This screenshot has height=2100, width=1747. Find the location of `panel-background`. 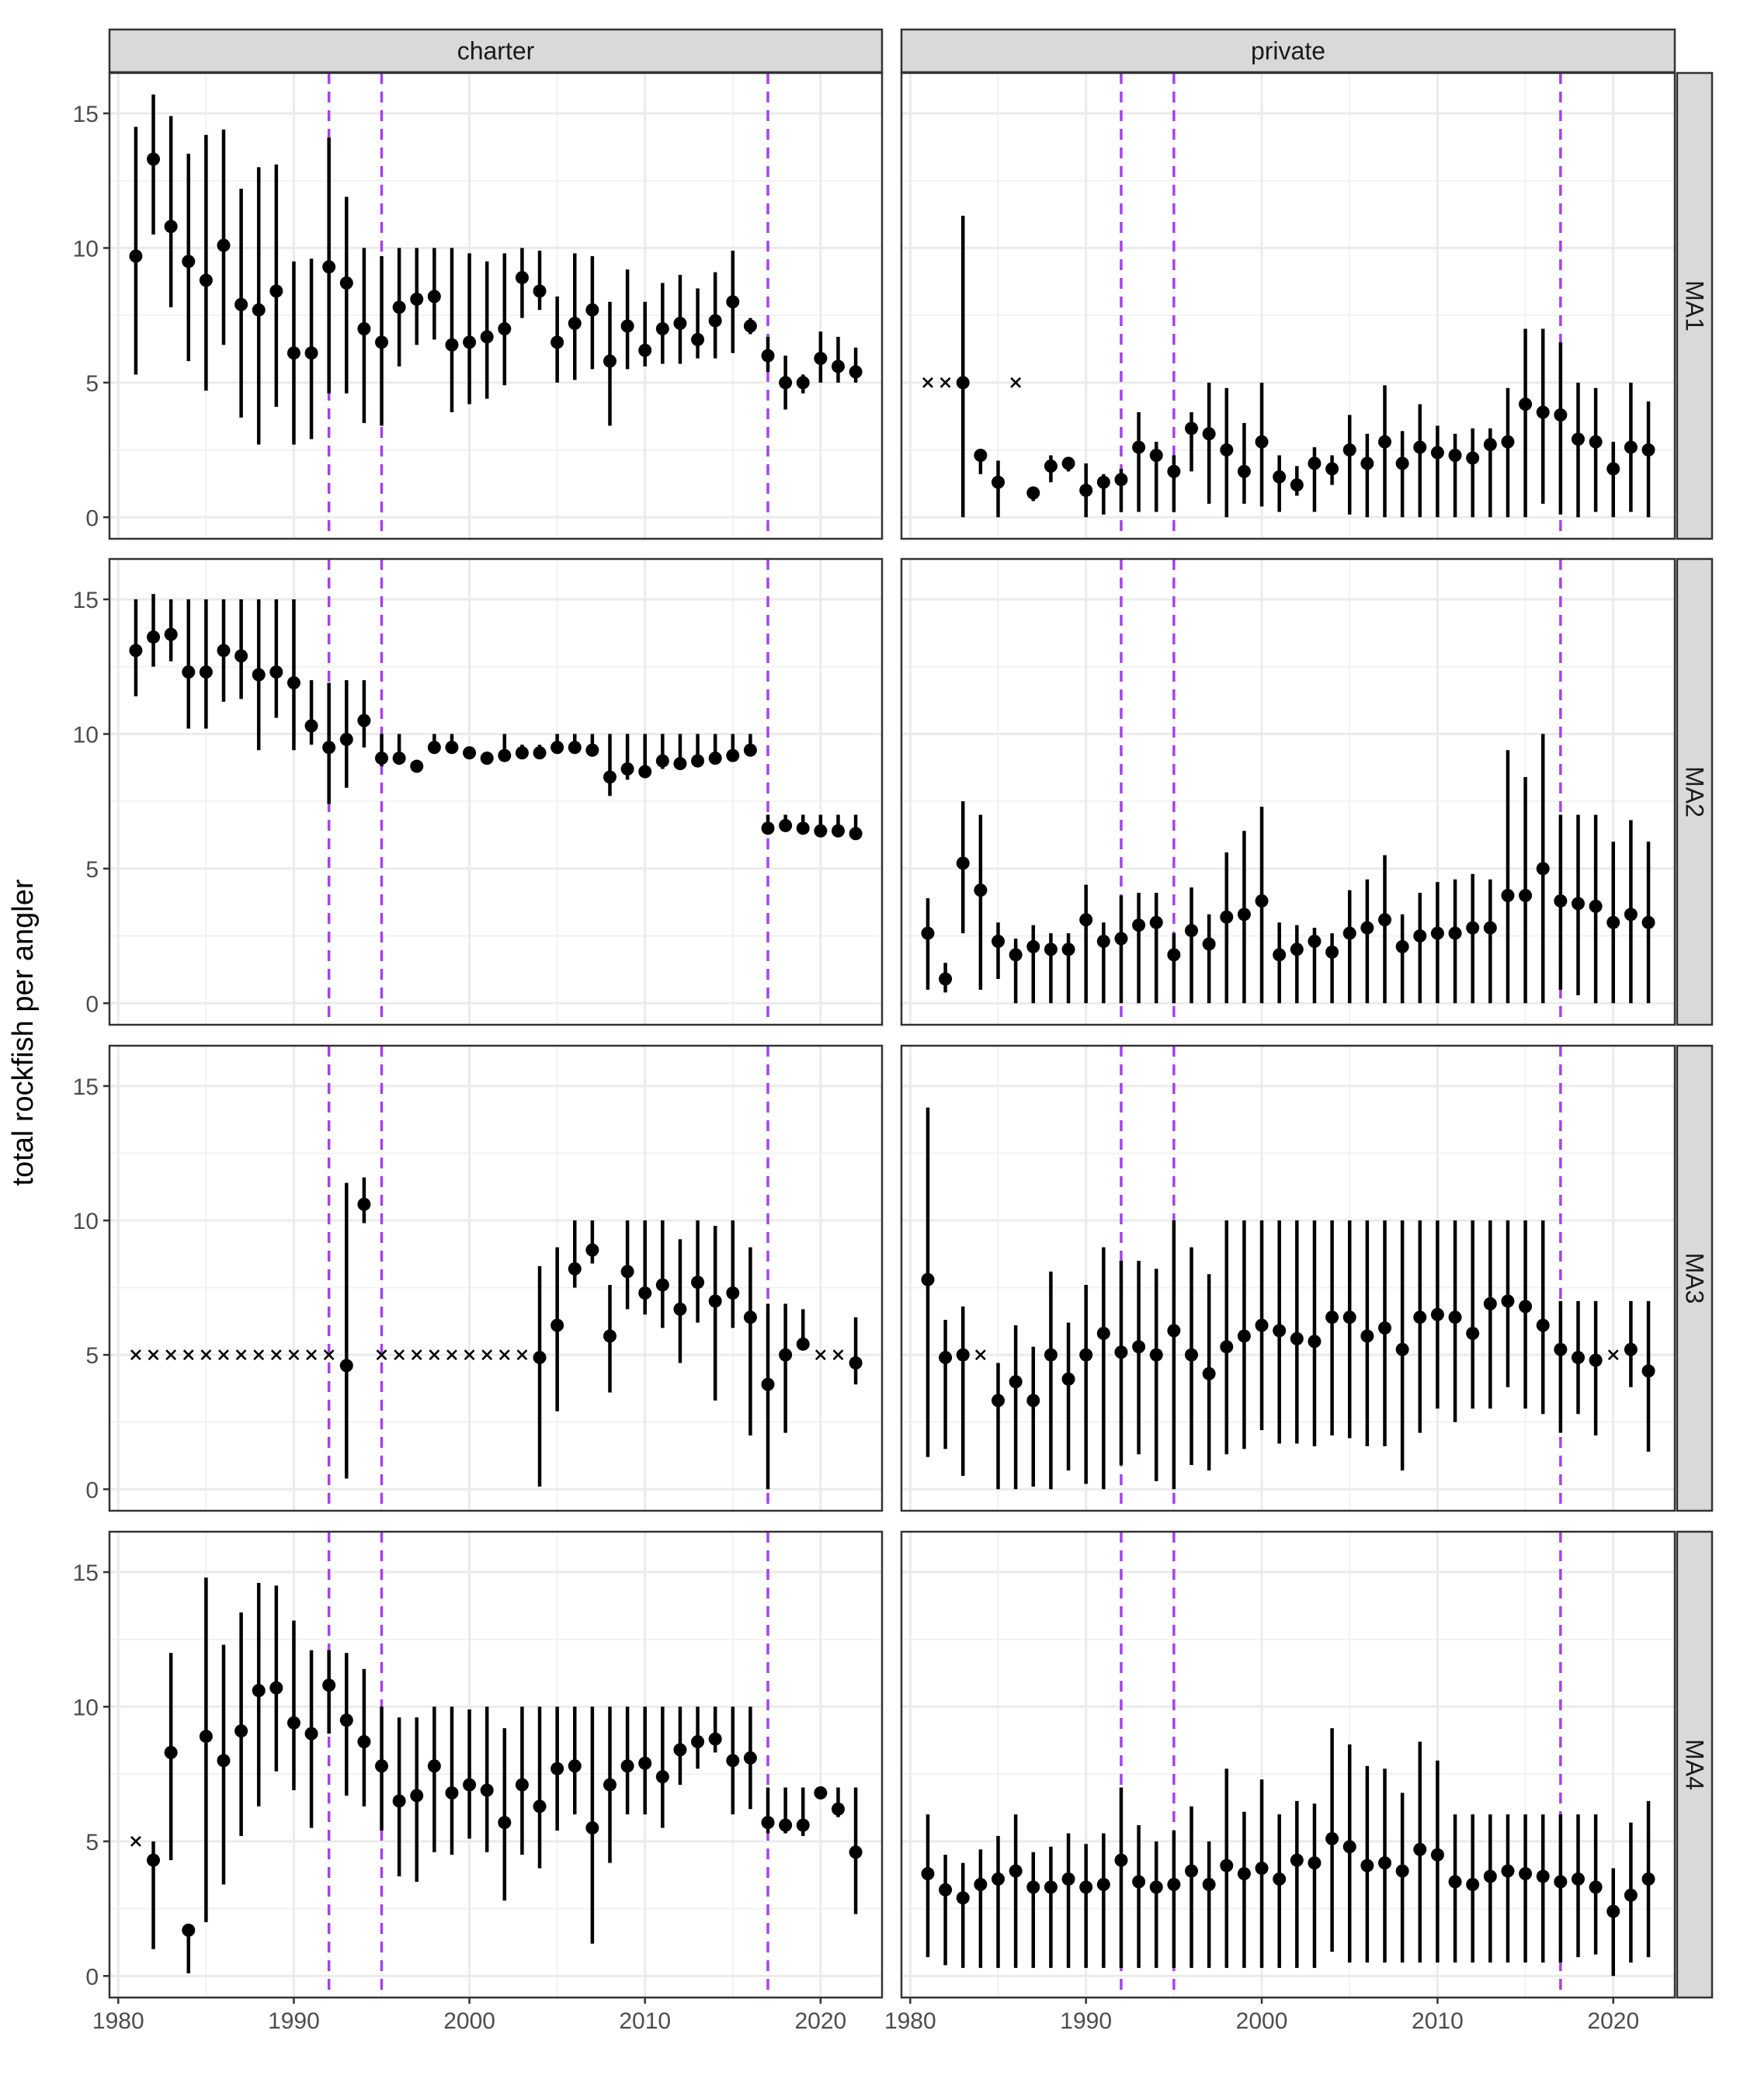

panel-background is located at coordinates (1288, 306).